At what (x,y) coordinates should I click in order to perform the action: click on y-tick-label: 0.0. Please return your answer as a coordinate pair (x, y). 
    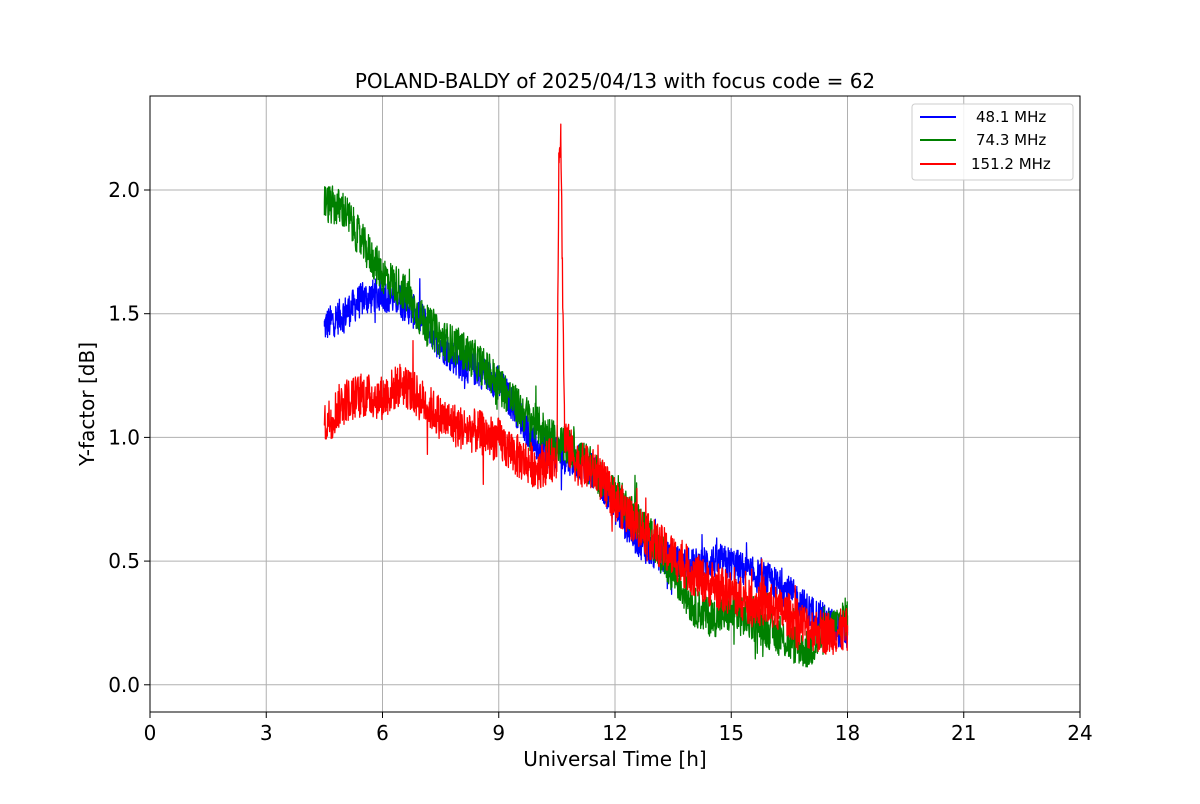
    Looking at the image, I should click on (124, 685).